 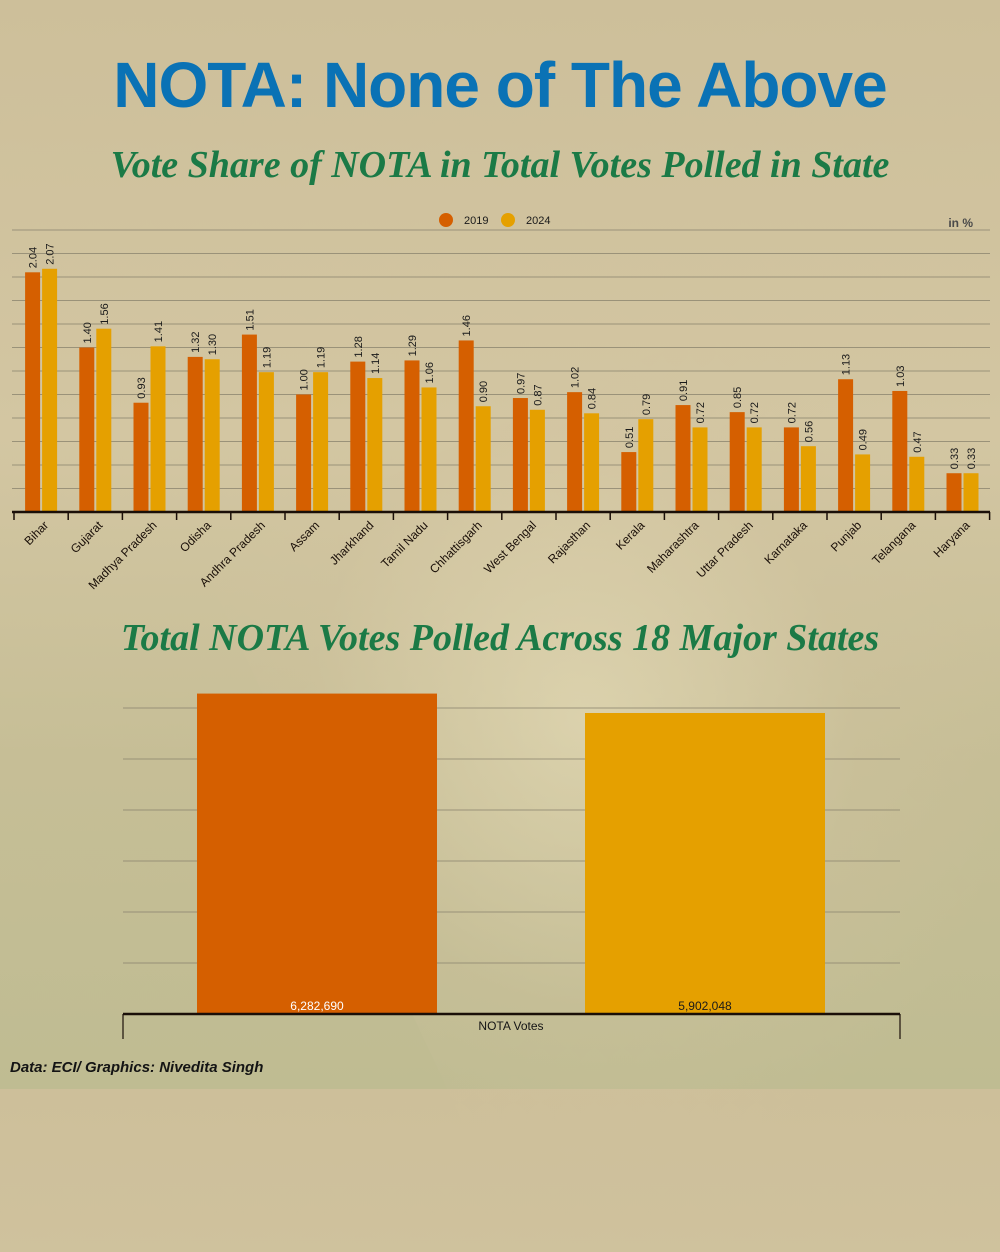 I want to click on chart1-data-label: 1.13, so click(x=847, y=364).